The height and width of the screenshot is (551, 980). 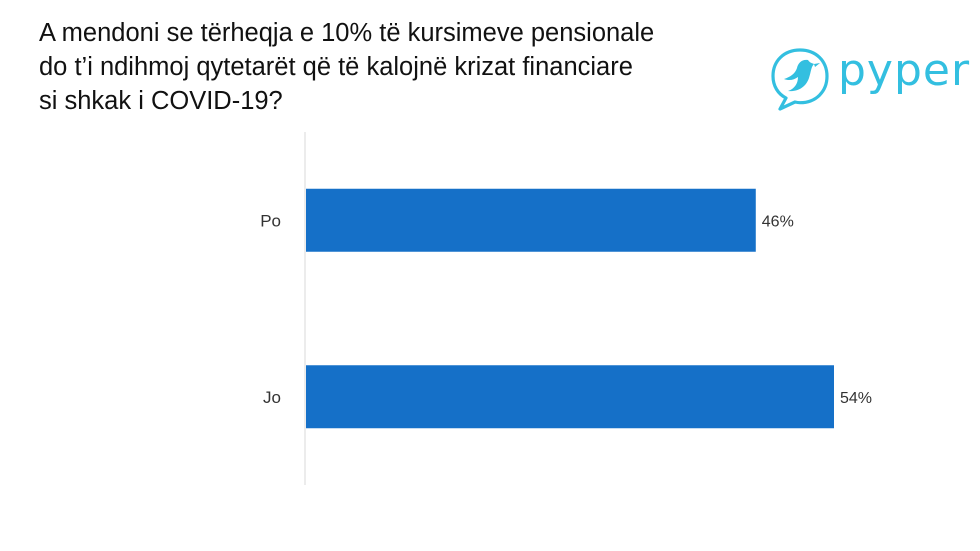 I want to click on bar-po, so click(x=531, y=220).